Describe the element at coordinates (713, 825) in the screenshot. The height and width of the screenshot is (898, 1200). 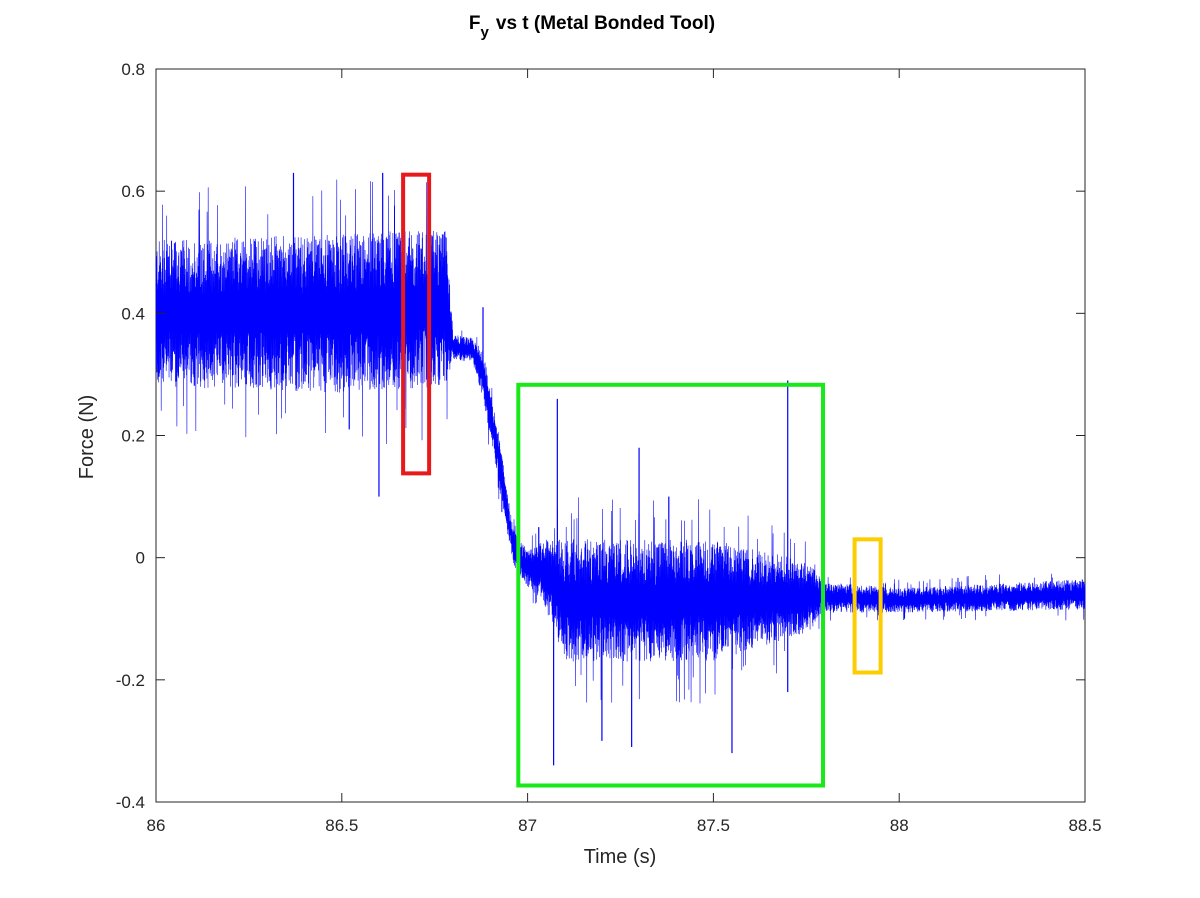
I see `x-tick-label: 87.5` at that location.